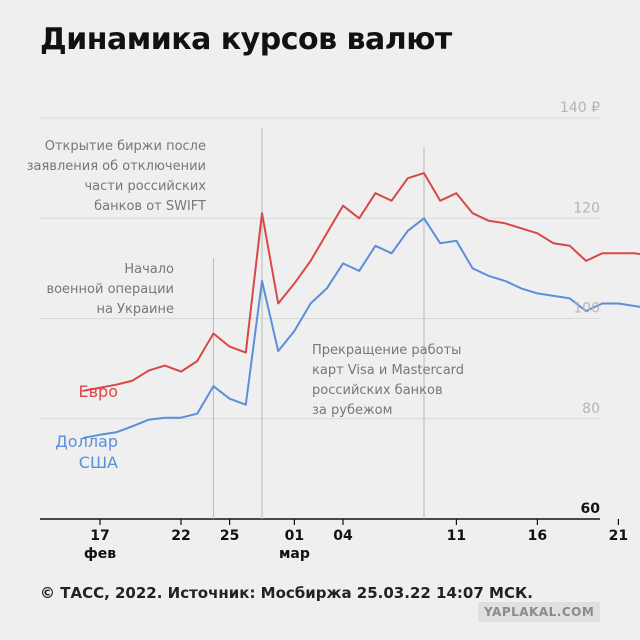 The image size is (640, 640). Describe the element at coordinates (146, 186) in the screenshot. I see `event-label-2-line-3: части российских` at that location.